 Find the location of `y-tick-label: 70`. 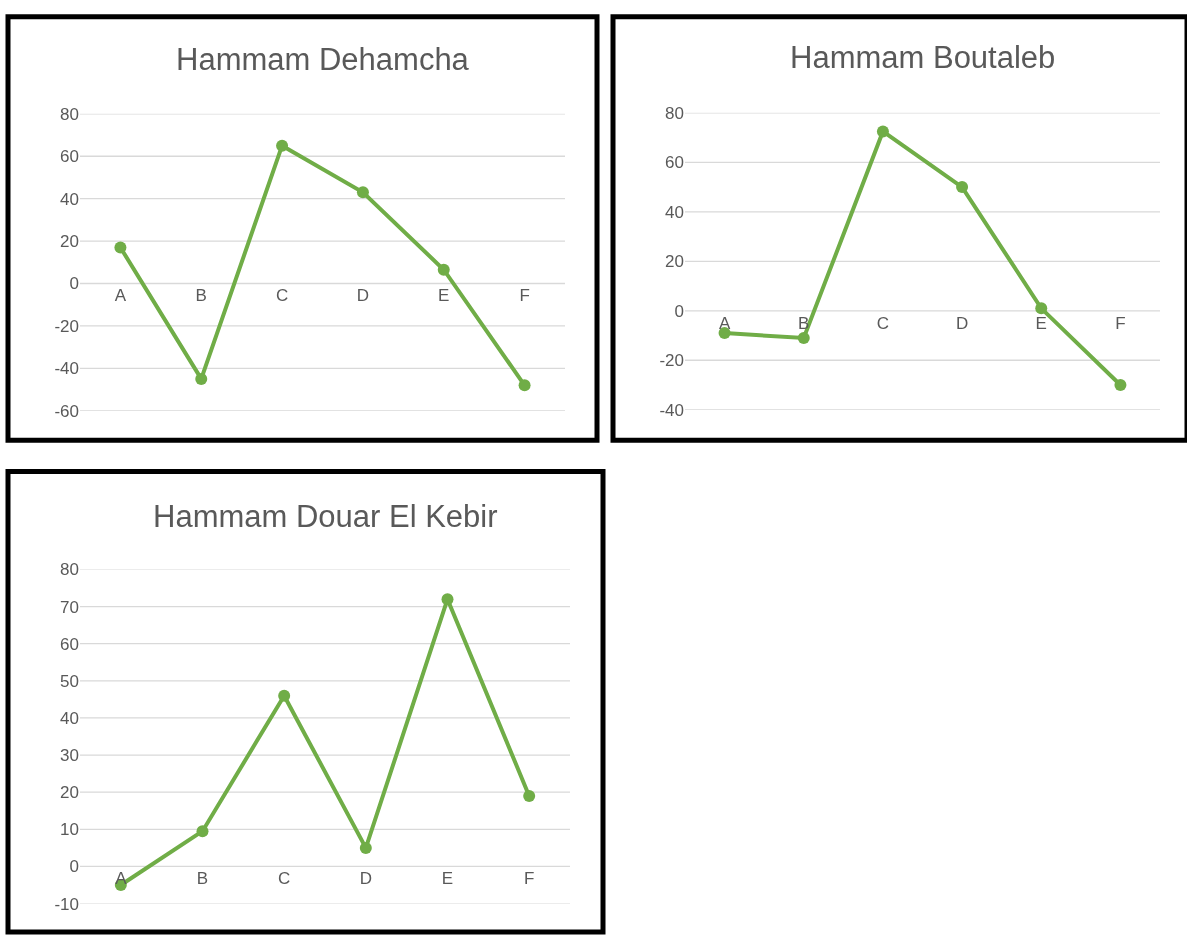

y-tick-label: 70 is located at coordinates (69, 607).